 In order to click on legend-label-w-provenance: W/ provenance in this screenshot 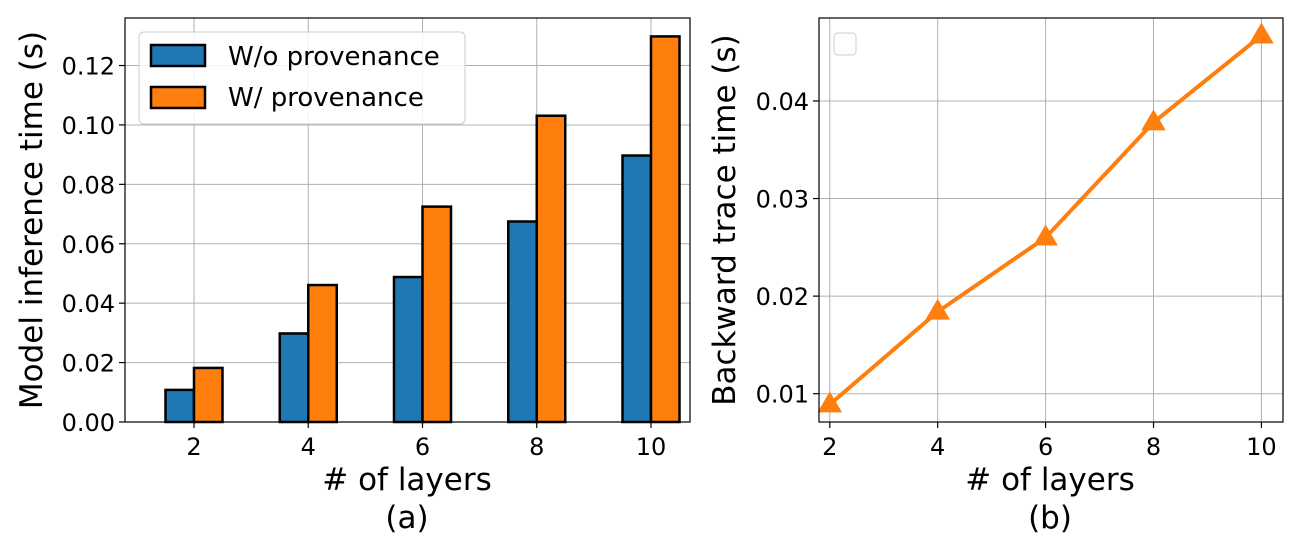, I will do `click(326, 98)`.